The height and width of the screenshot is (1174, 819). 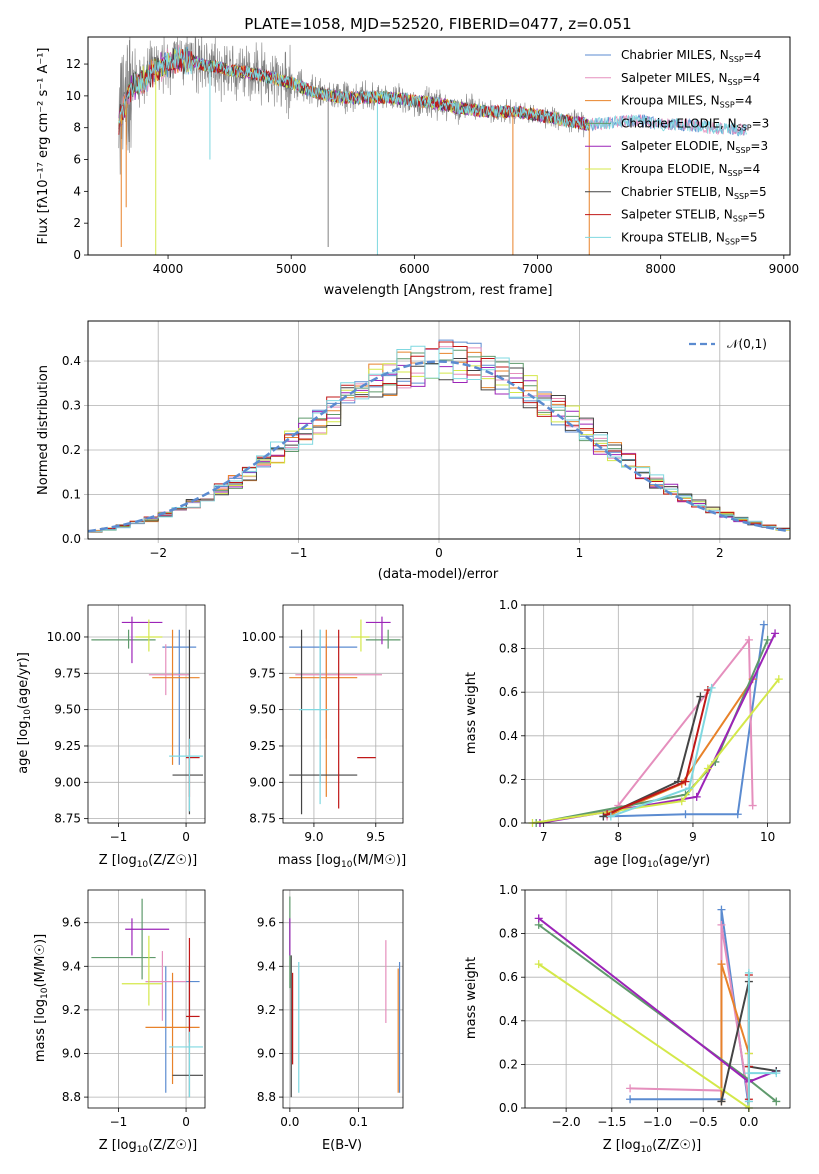 What do you see at coordinates (358, 1122) in the screenshot?
I see `p7-xtick: 0.1` at bounding box center [358, 1122].